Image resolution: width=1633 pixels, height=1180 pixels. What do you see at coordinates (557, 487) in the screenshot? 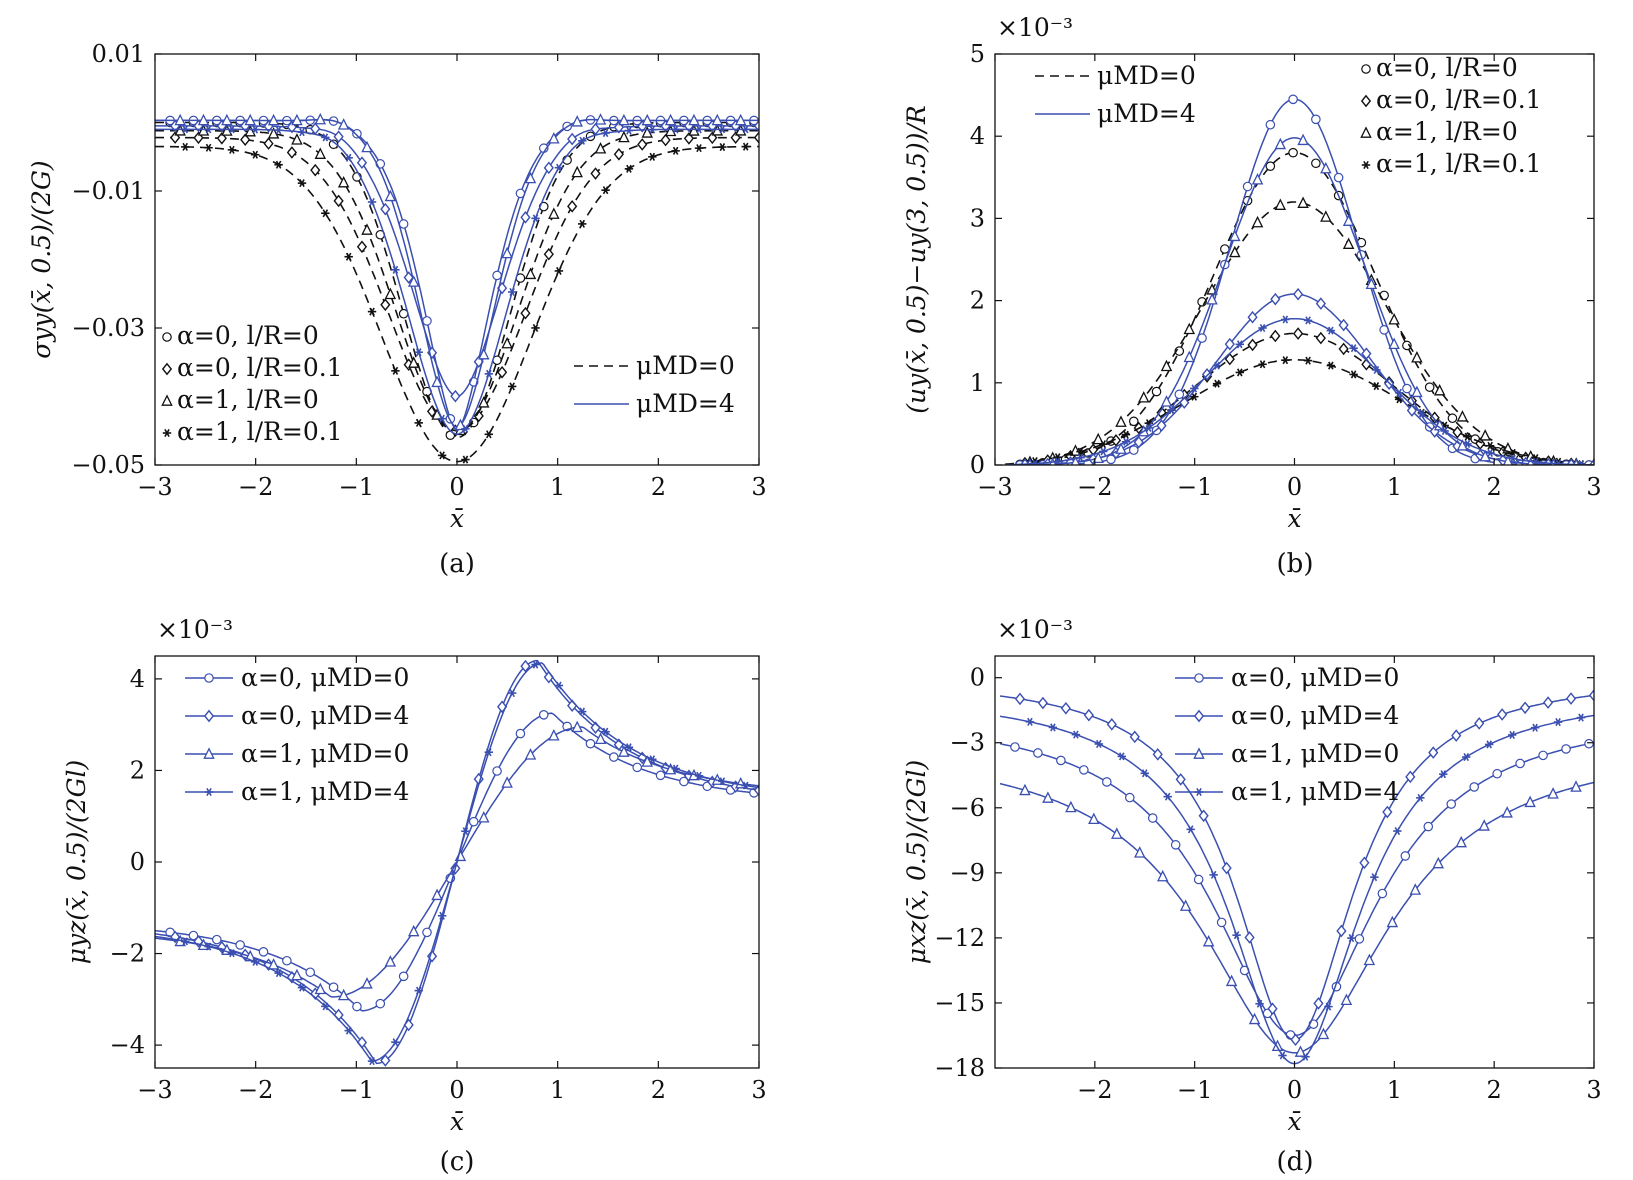
I see `x-tick-label: 1` at bounding box center [557, 487].